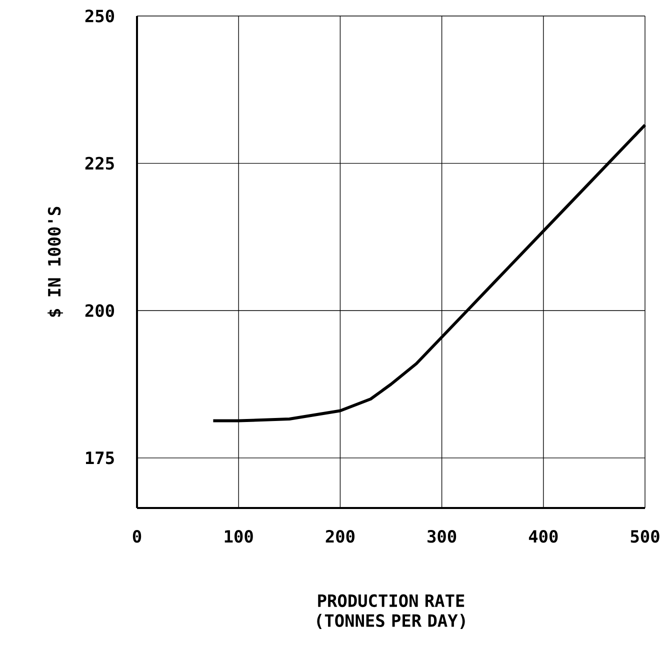 The width and height of the screenshot is (669, 661). I want to click on x-tick-label: 300, so click(442, 536).